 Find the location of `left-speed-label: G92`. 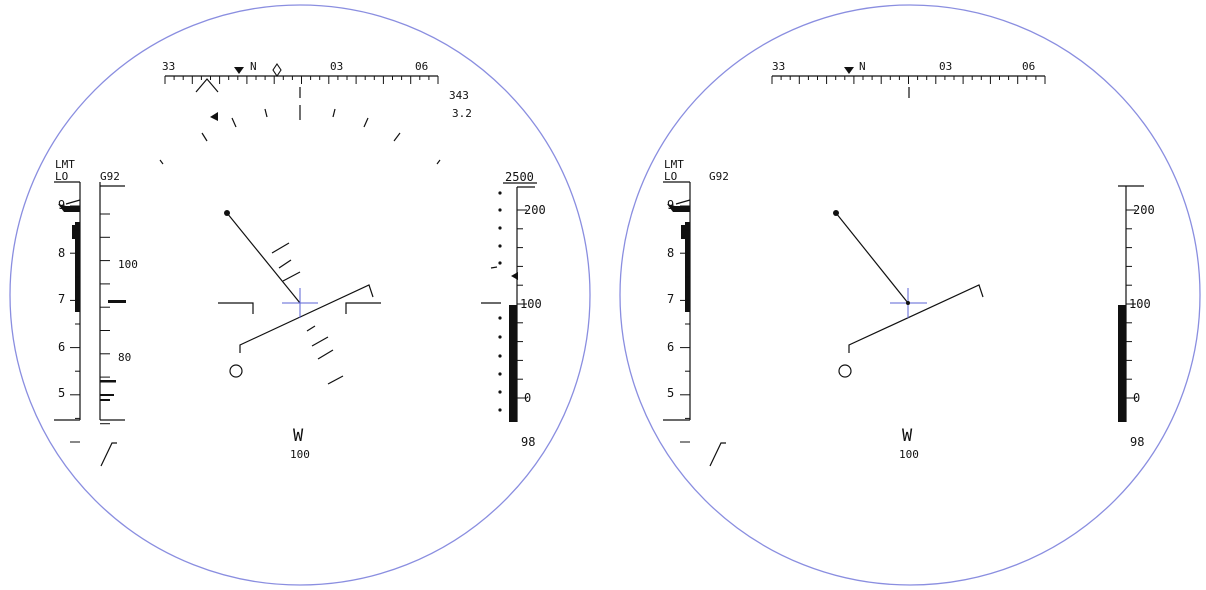

left-speed-label: G92 is located at coordinates (110, 176).